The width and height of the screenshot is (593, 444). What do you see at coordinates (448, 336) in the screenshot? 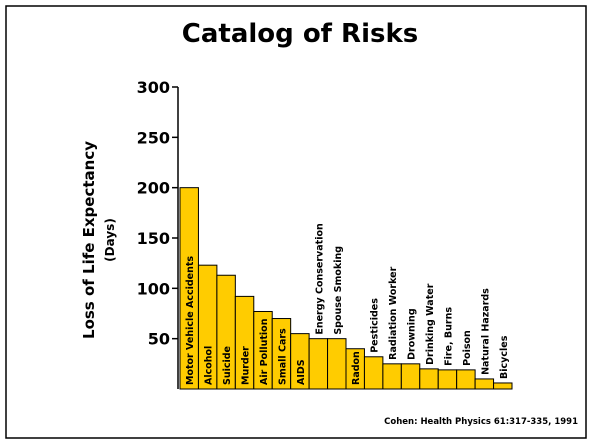
I see `bar-label: Fire, Burns` at bounding box center [448, 336].